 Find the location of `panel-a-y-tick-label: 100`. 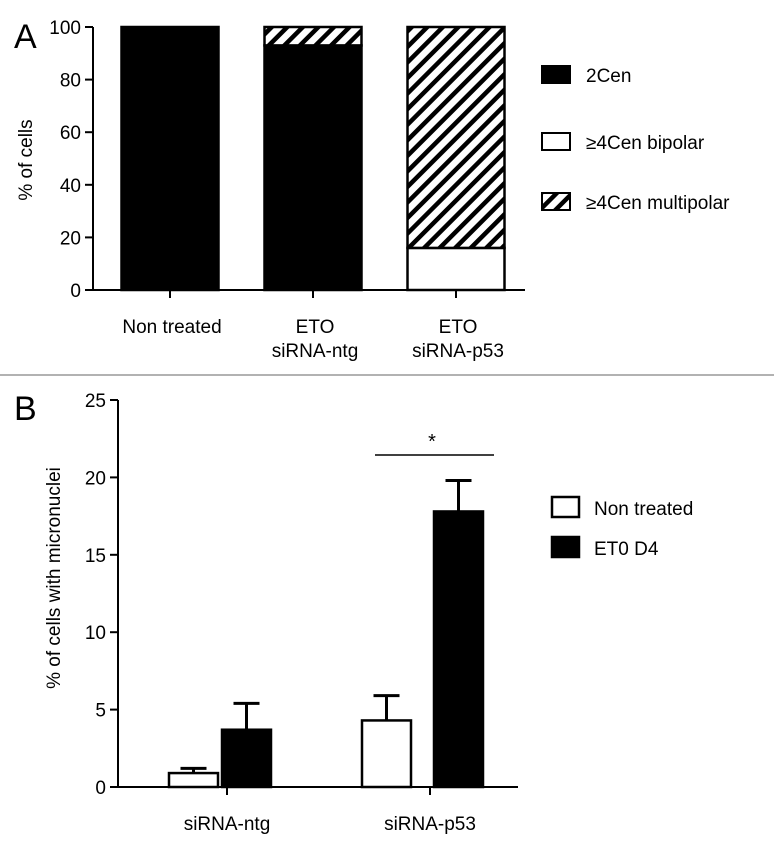

panel-a-y-tick-label: 100 is located at coordinates (65, 28).